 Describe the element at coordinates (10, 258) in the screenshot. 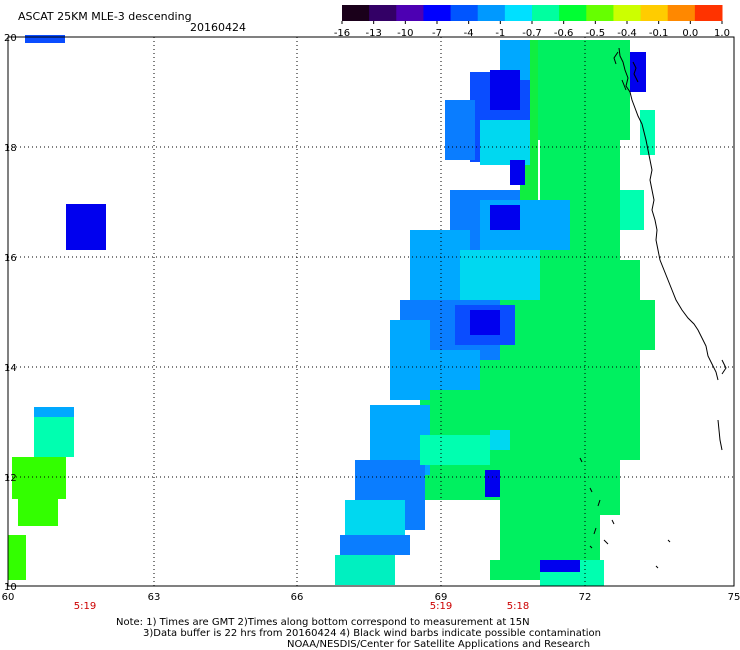

I see `lat-label: 16` at that location.